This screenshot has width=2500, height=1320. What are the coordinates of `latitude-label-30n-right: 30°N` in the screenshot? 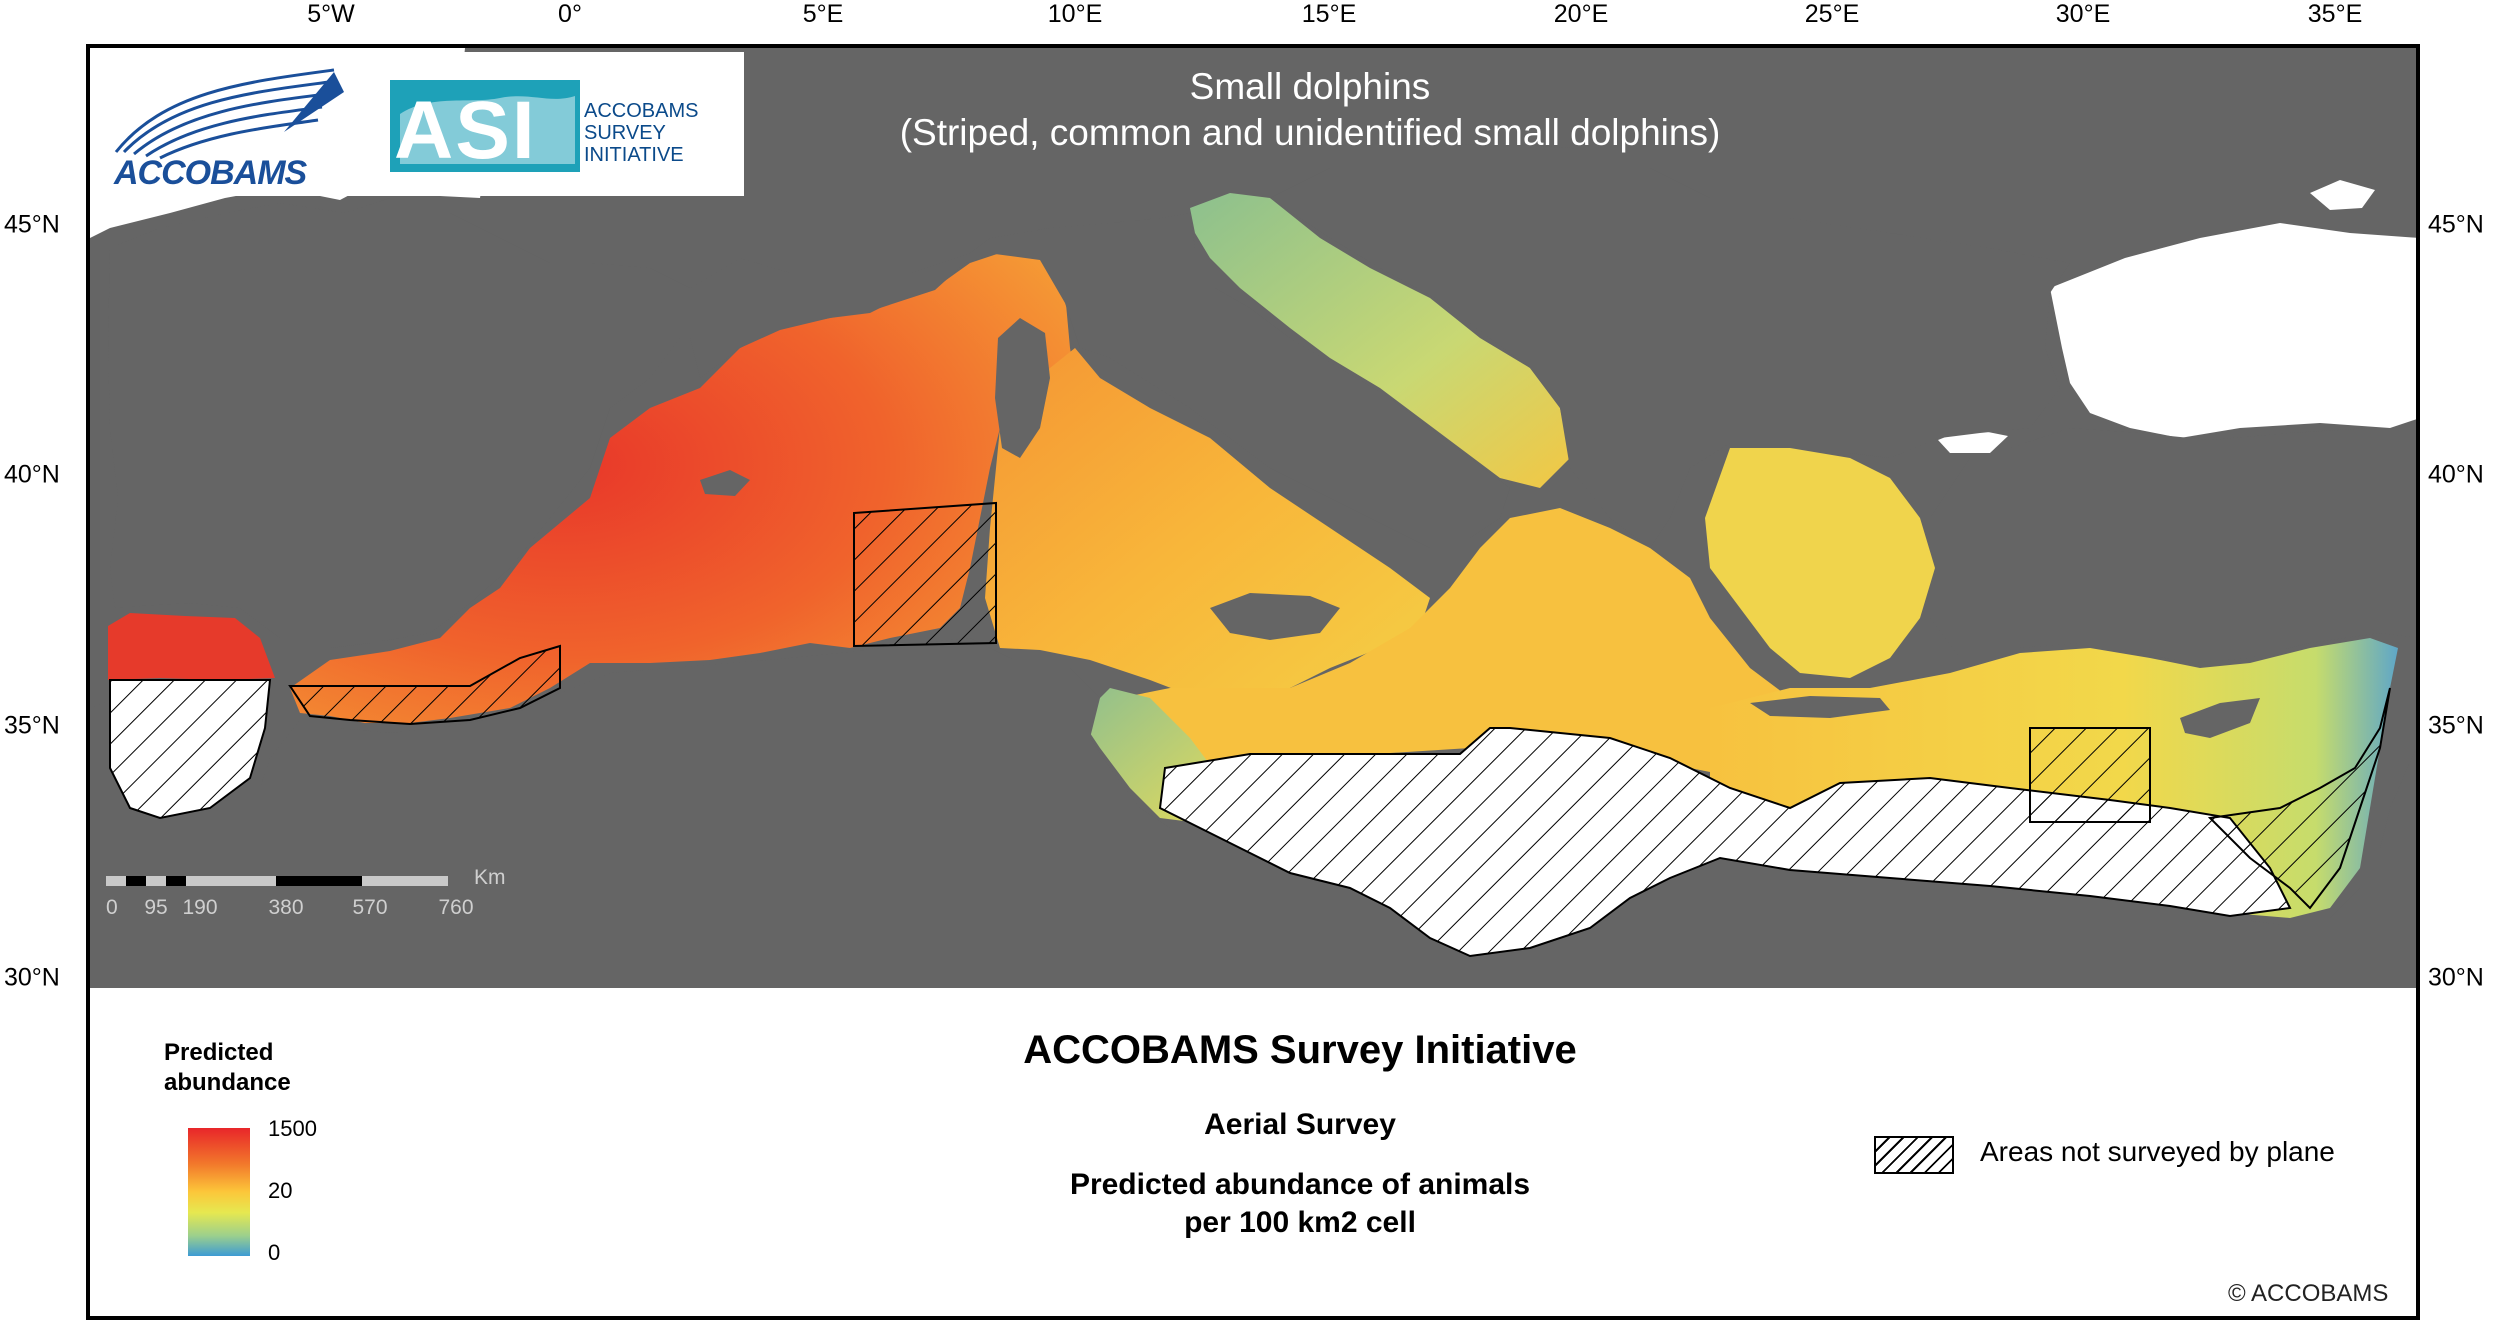 It's located at (2456, 977).